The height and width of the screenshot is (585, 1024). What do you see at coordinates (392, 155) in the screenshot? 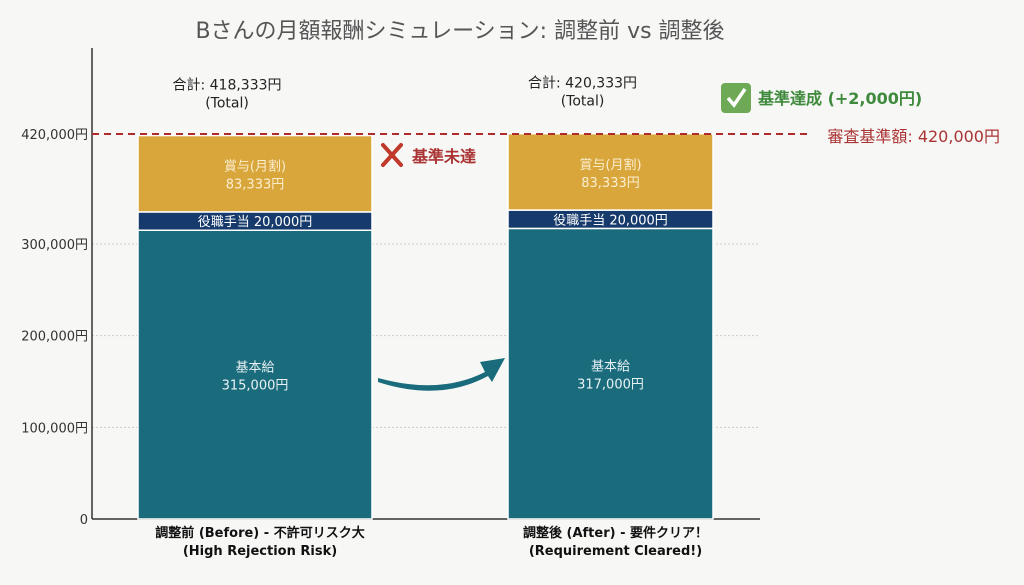
I see `x-icon` at bounding box center [392, 155].